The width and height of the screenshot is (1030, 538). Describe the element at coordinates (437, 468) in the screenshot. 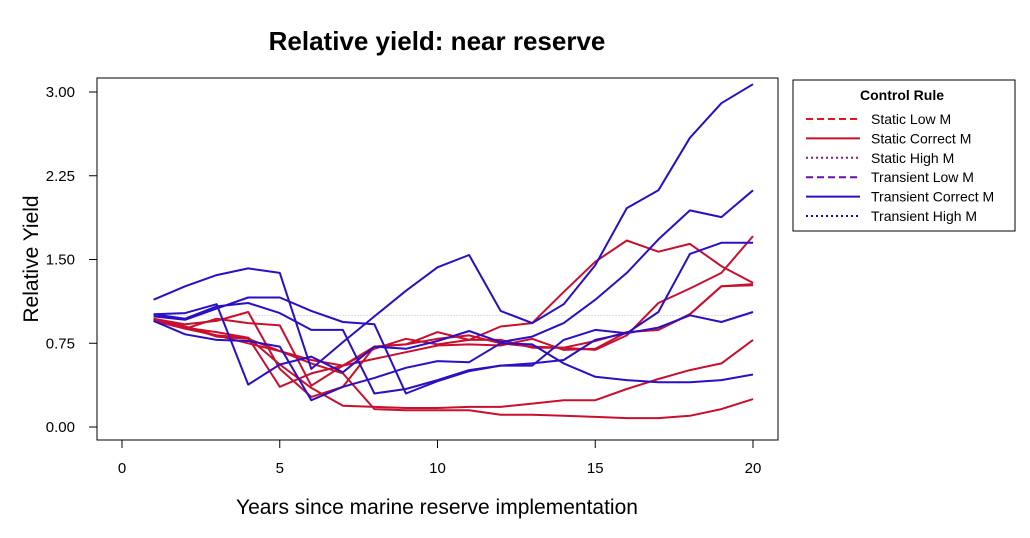

I see `x-tick-label: 10` at that location.